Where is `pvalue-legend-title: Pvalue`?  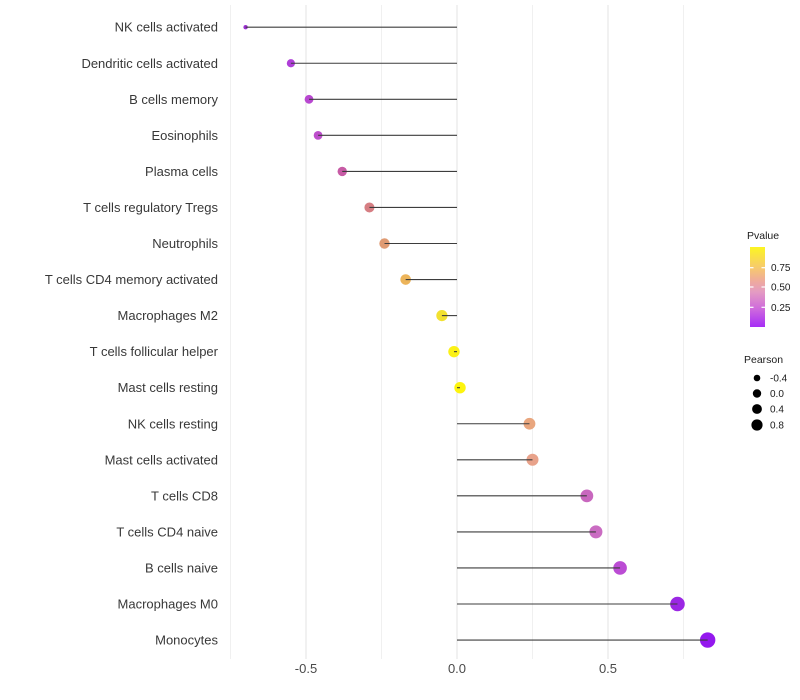 pvalue-legend-title: Pvalue is located at coordinates (763, 236).